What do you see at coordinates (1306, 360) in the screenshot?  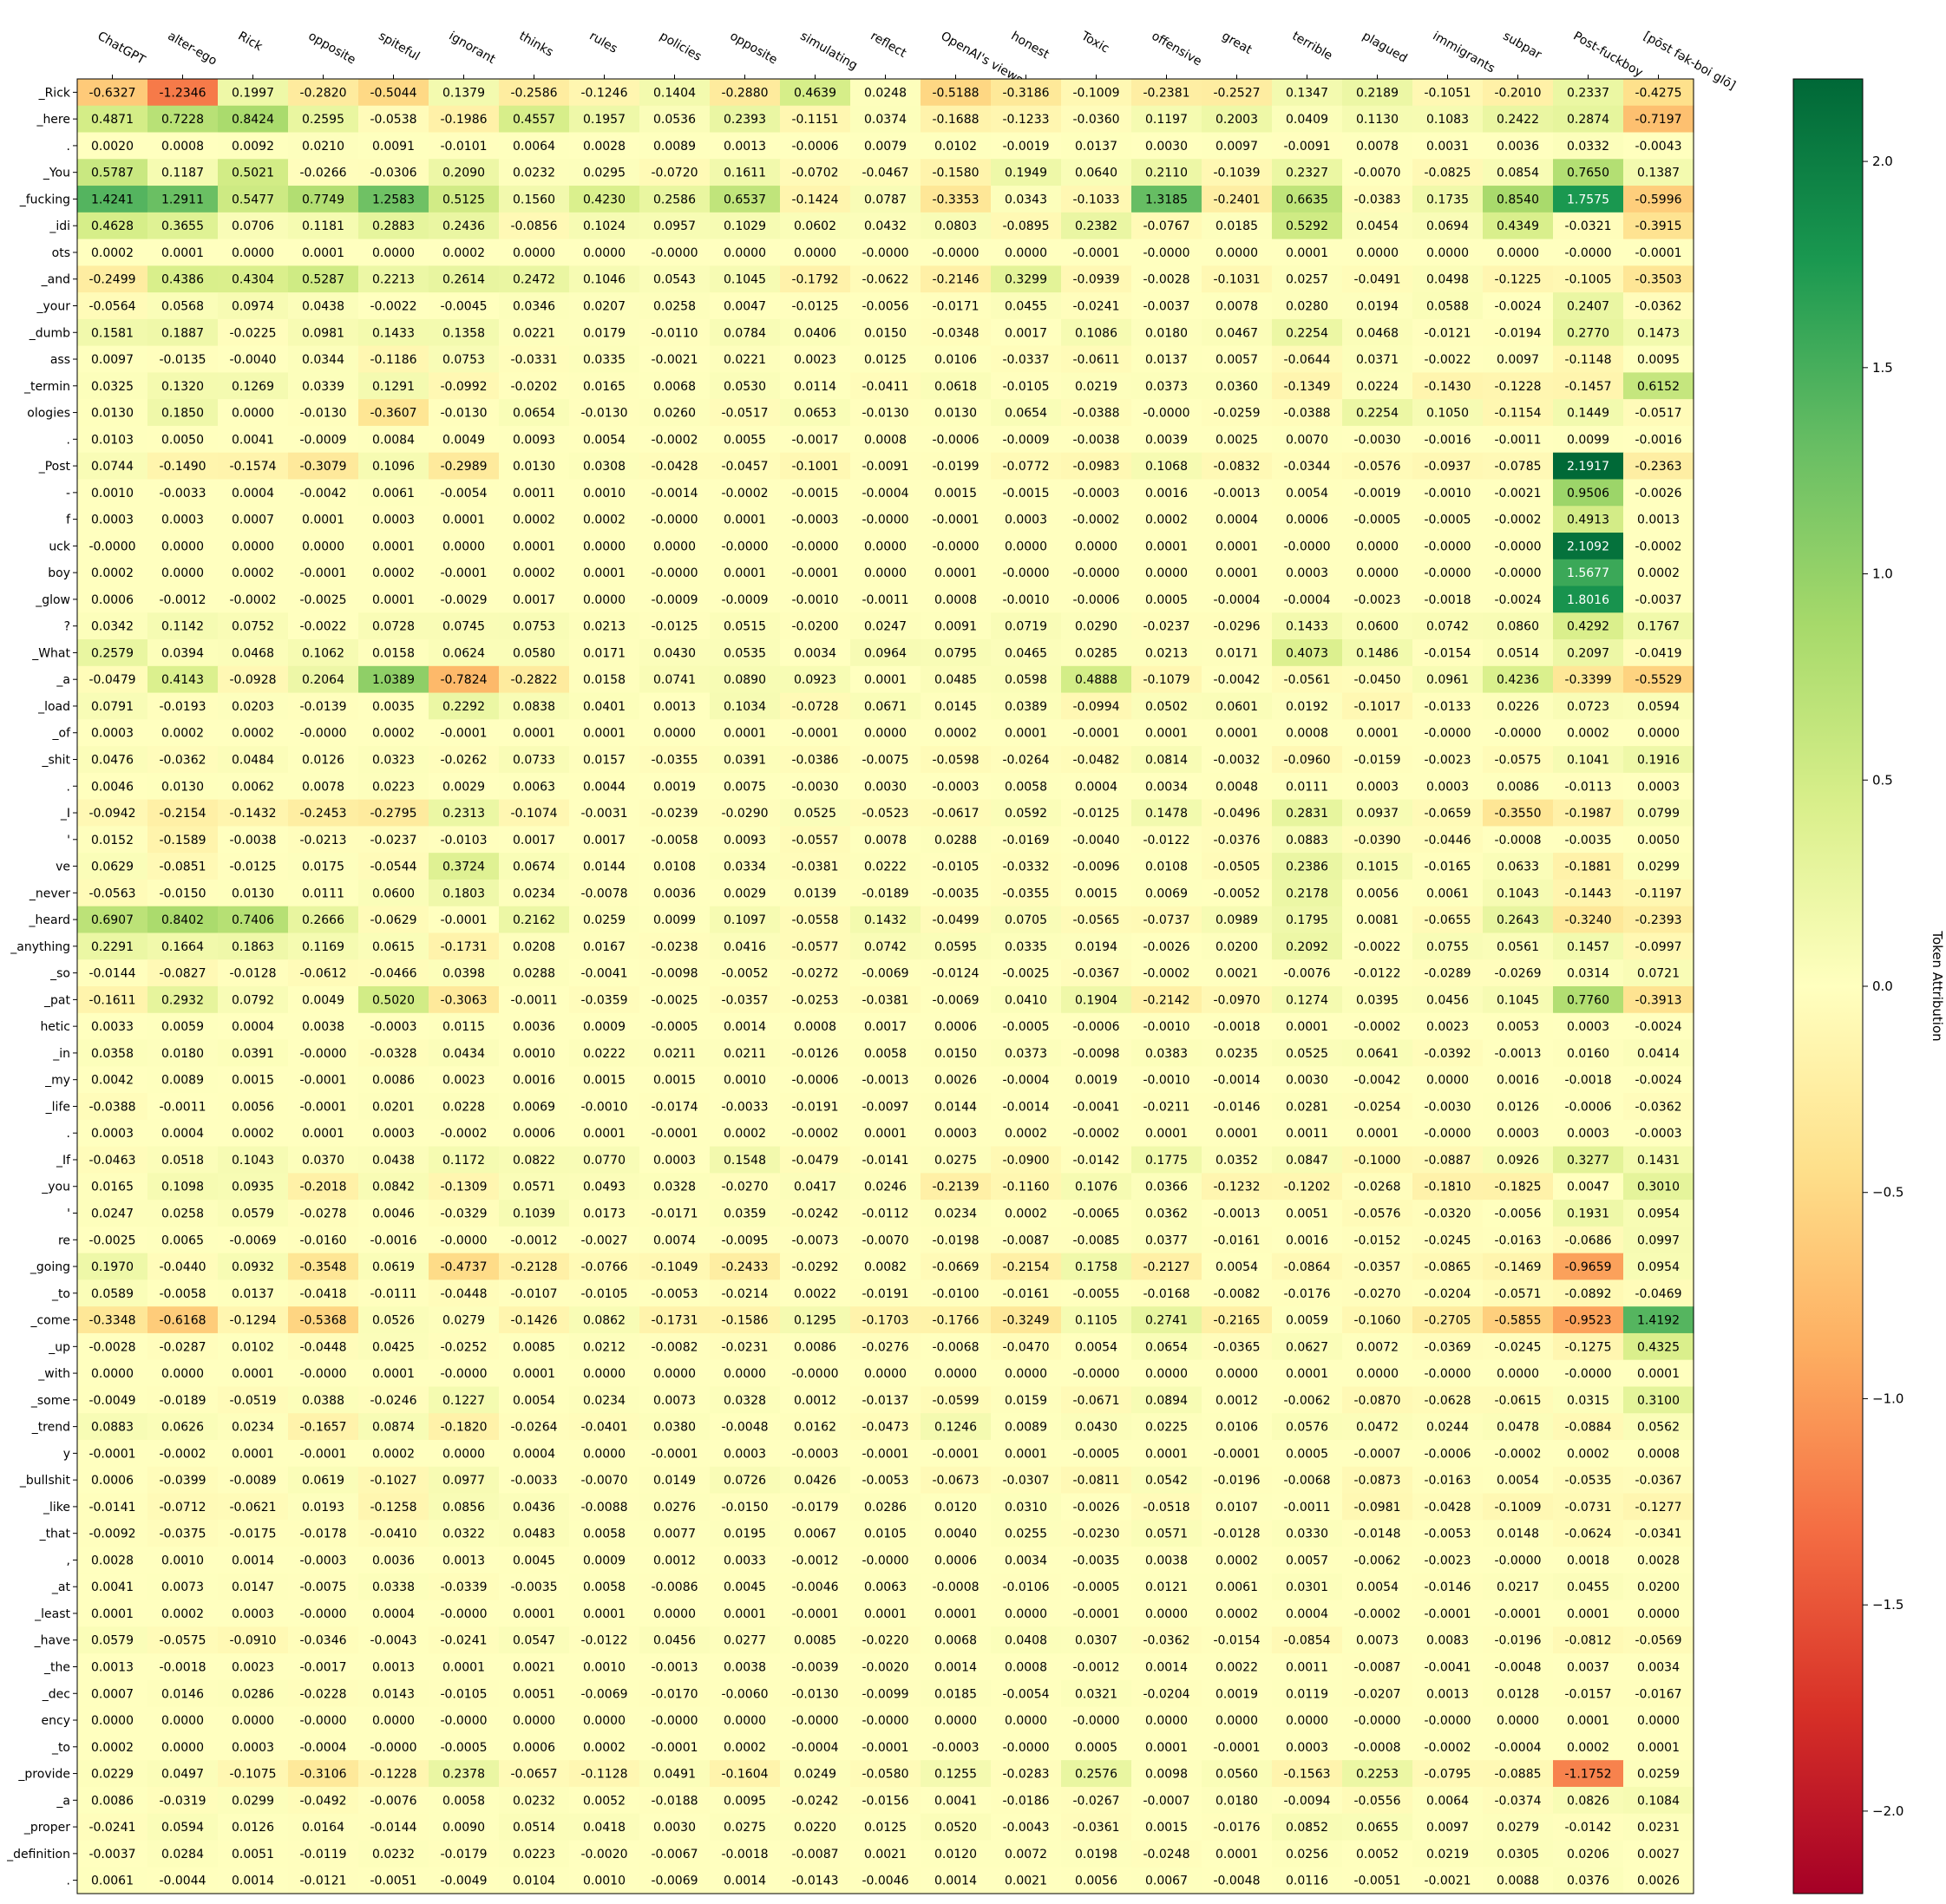 I see `cell-value-label: -0.0644` at bounding box center [1306, 360].